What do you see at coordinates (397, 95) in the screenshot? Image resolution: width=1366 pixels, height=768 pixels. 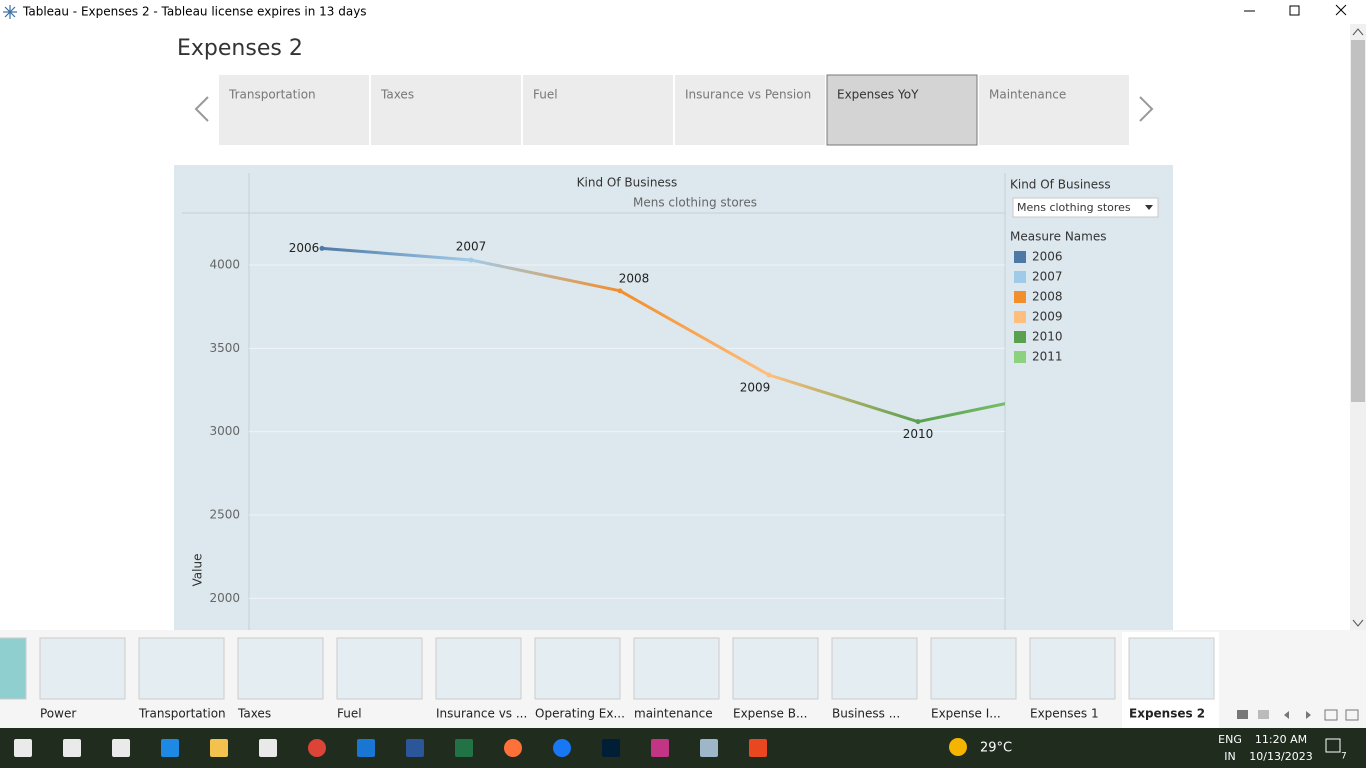 I see `story-point-label: Taxes` at bounding box center [397, 95].